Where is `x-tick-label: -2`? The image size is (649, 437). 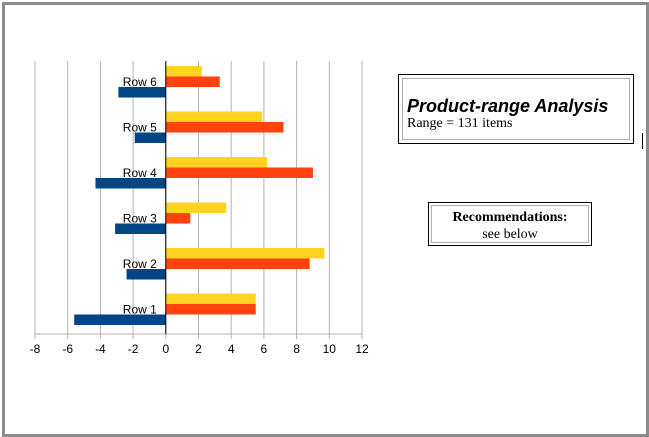 x-tick-label: -2 is located at coordinates (133, 349).